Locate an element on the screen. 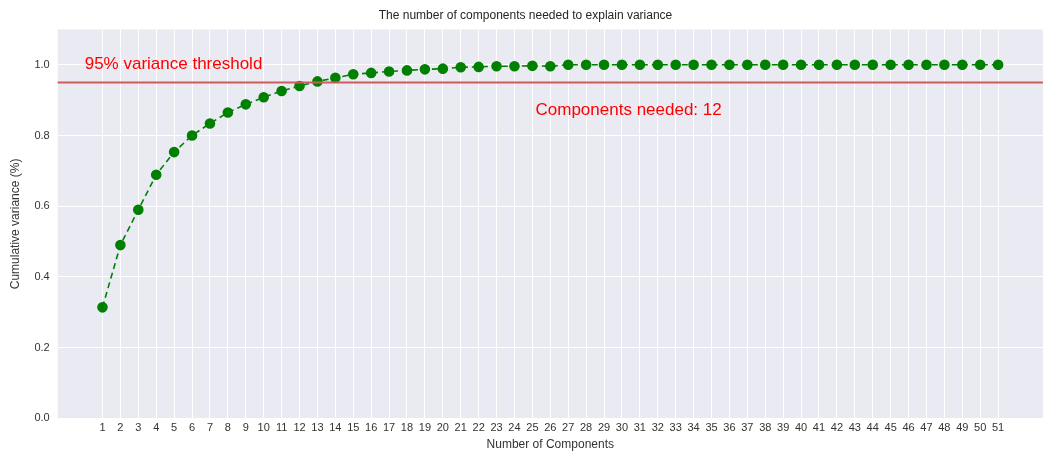 The height and width of the screenshot is (456, 1049). x-tick-label: 38 is located at coordinates (765, 427).